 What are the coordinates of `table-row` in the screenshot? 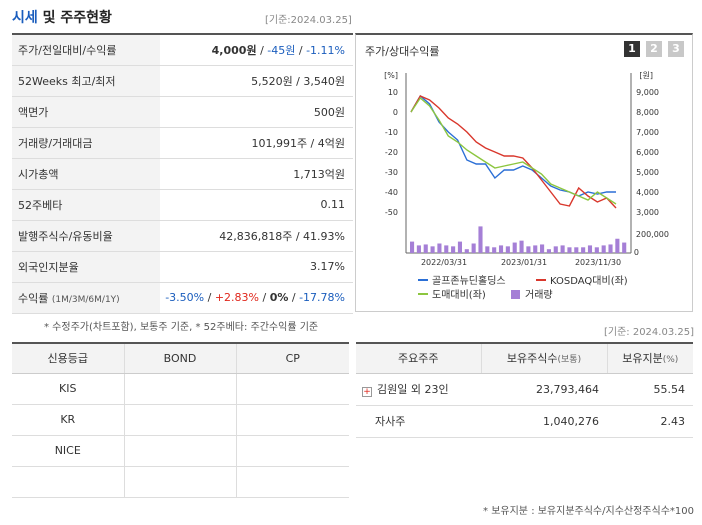 It's located at (180, 482).